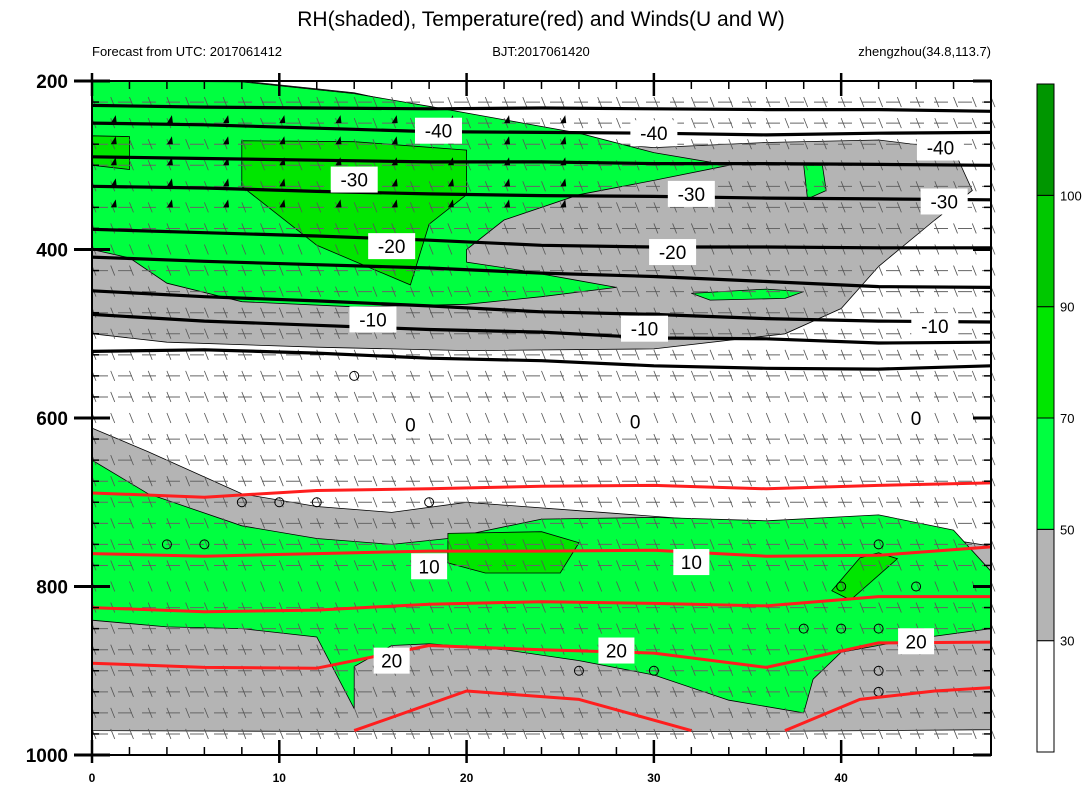 This screenshot has width=1087, height=806. I want to click on x-tick-label-40: 40, so click(841, 778).